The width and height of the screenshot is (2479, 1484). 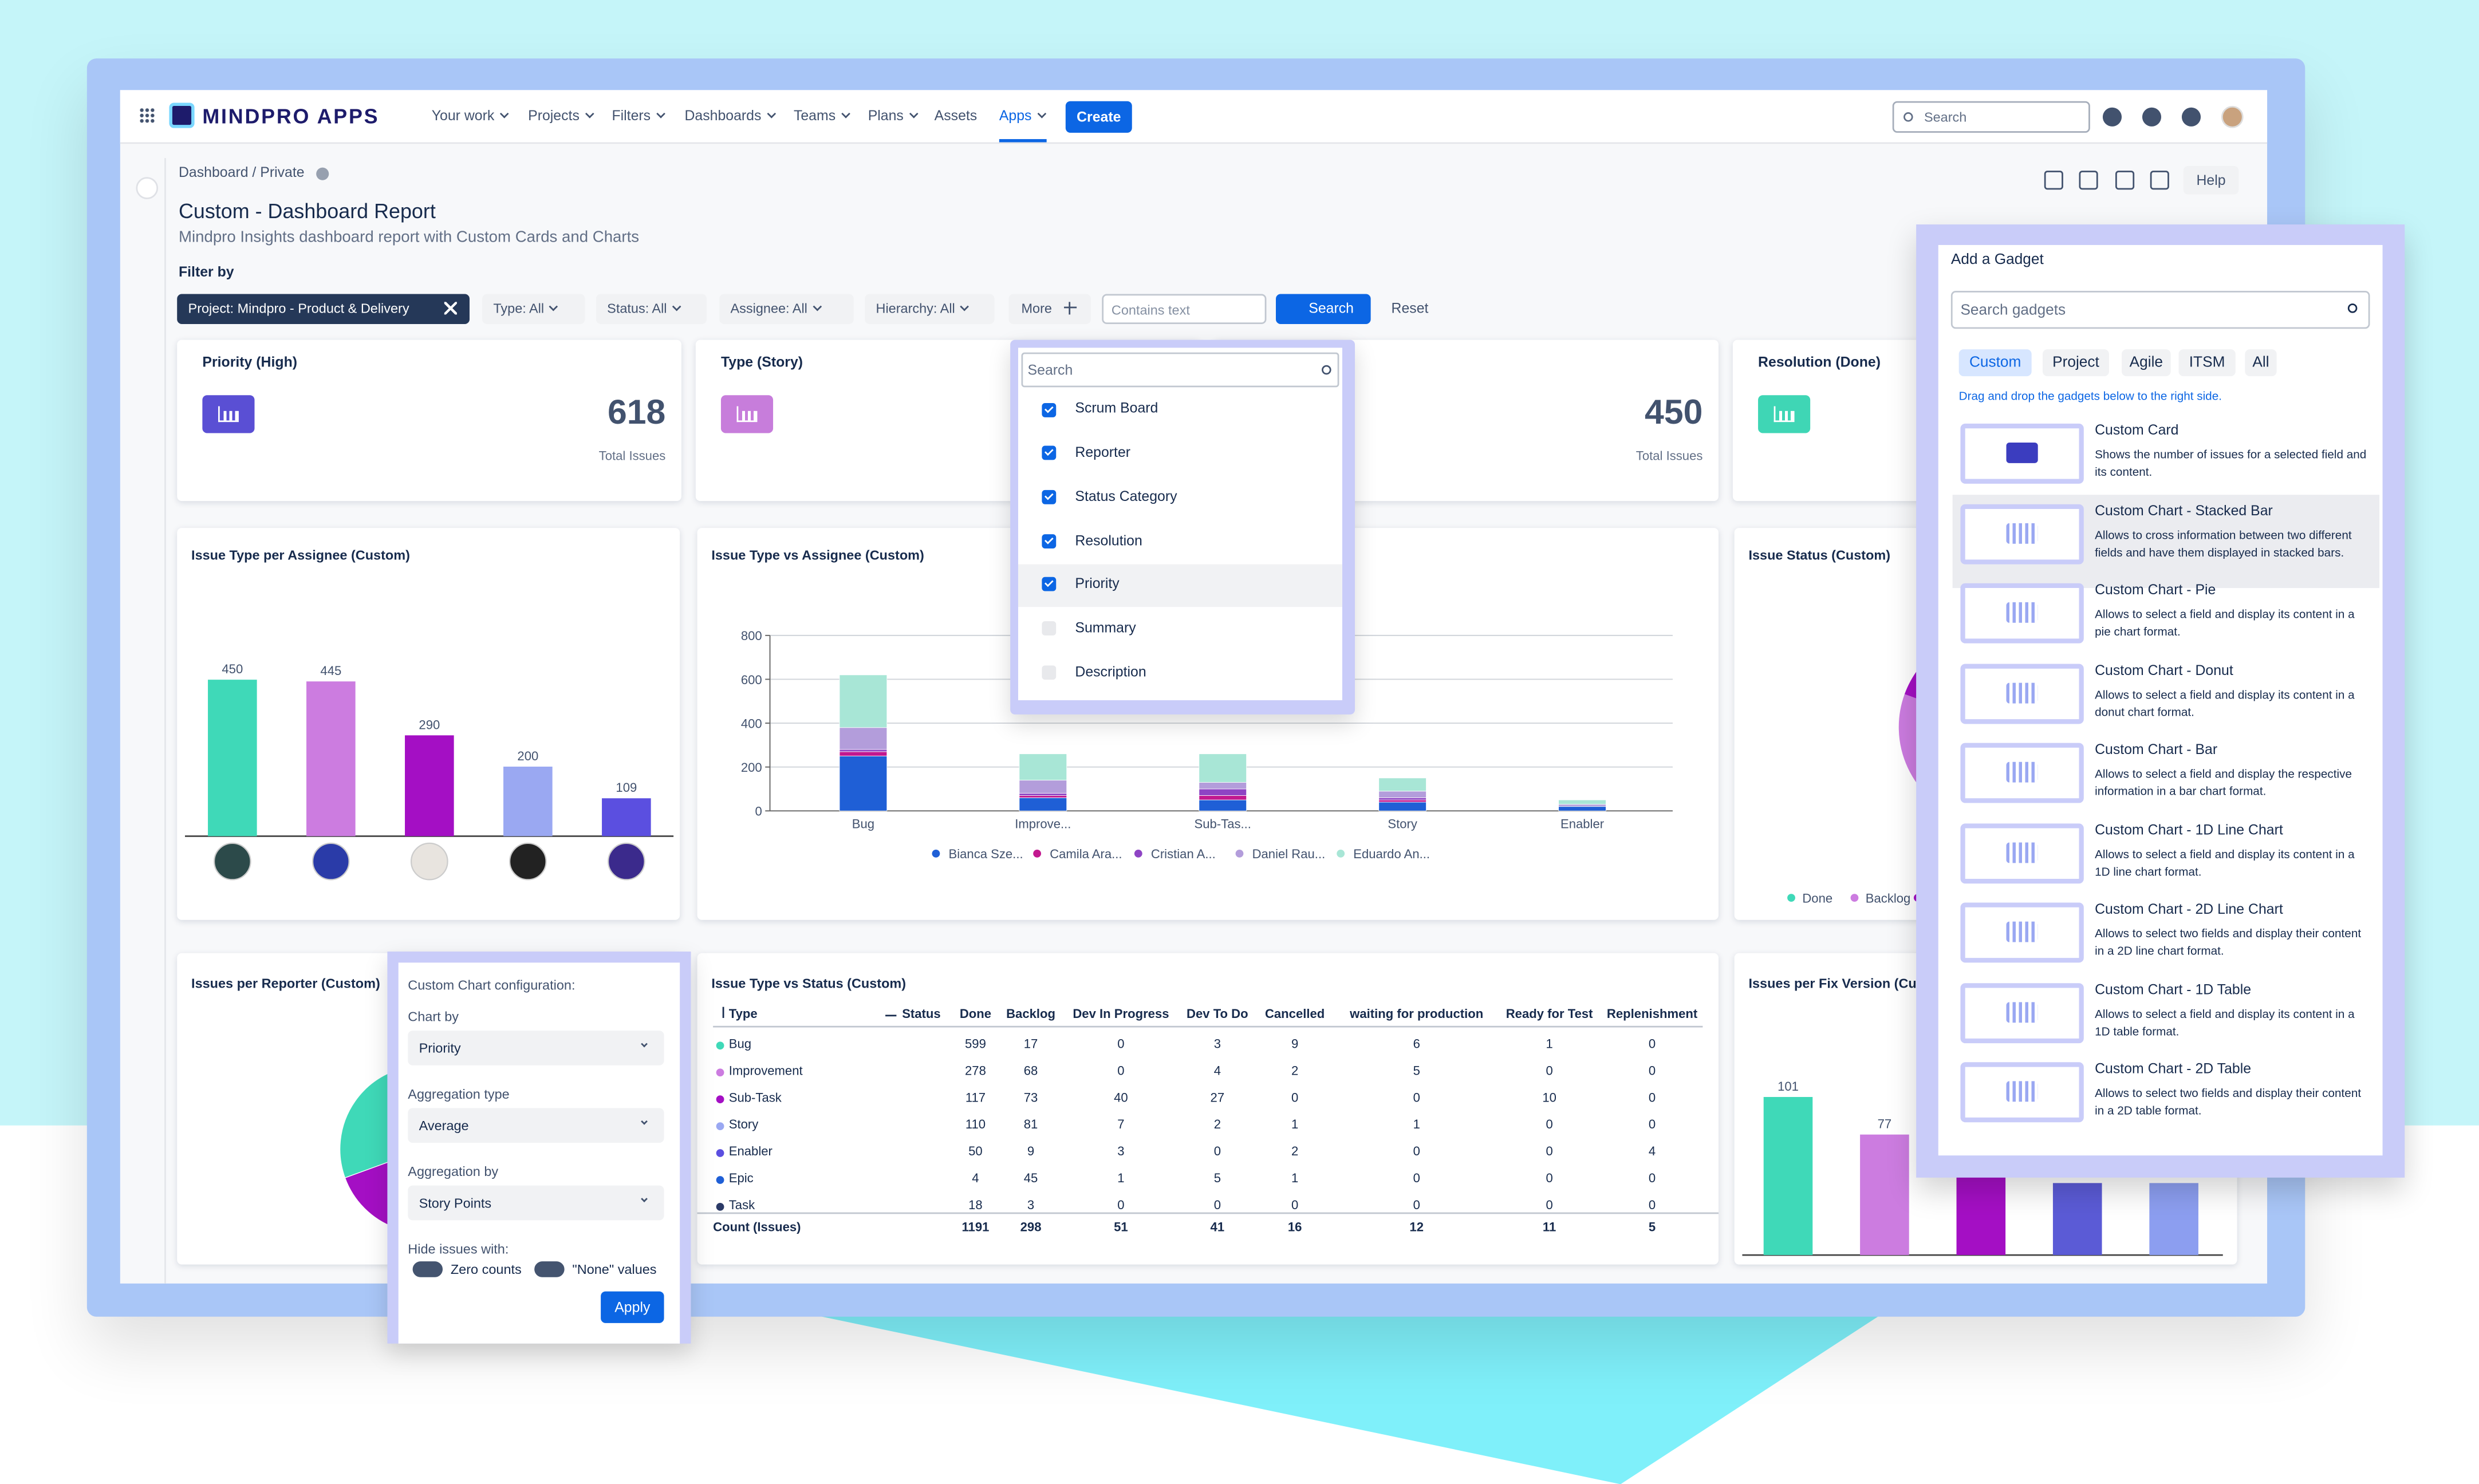 What do you see at coordinates (651, 309) in the screenshot?
I see `filter-chip: Status: All` at bounding box center [651, 309].